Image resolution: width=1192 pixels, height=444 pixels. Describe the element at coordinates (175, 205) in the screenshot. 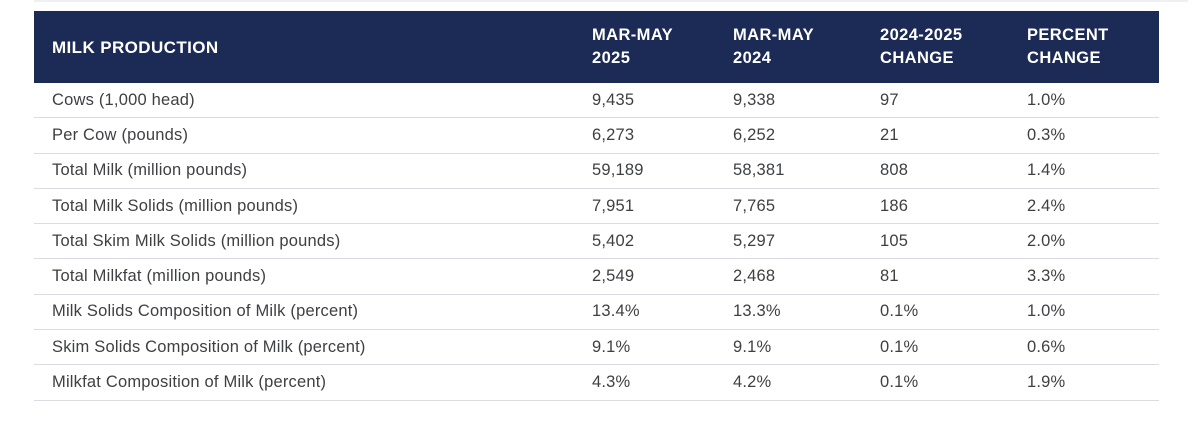

I see `row-label: Total Milk Solids (million pounds)` at that location.